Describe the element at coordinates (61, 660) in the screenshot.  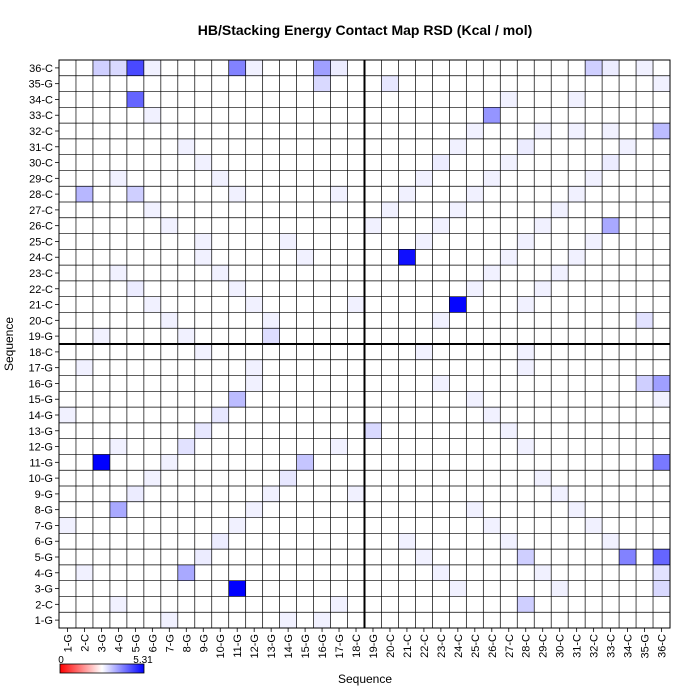
I see `colorbar-min-label: 0` at that location.